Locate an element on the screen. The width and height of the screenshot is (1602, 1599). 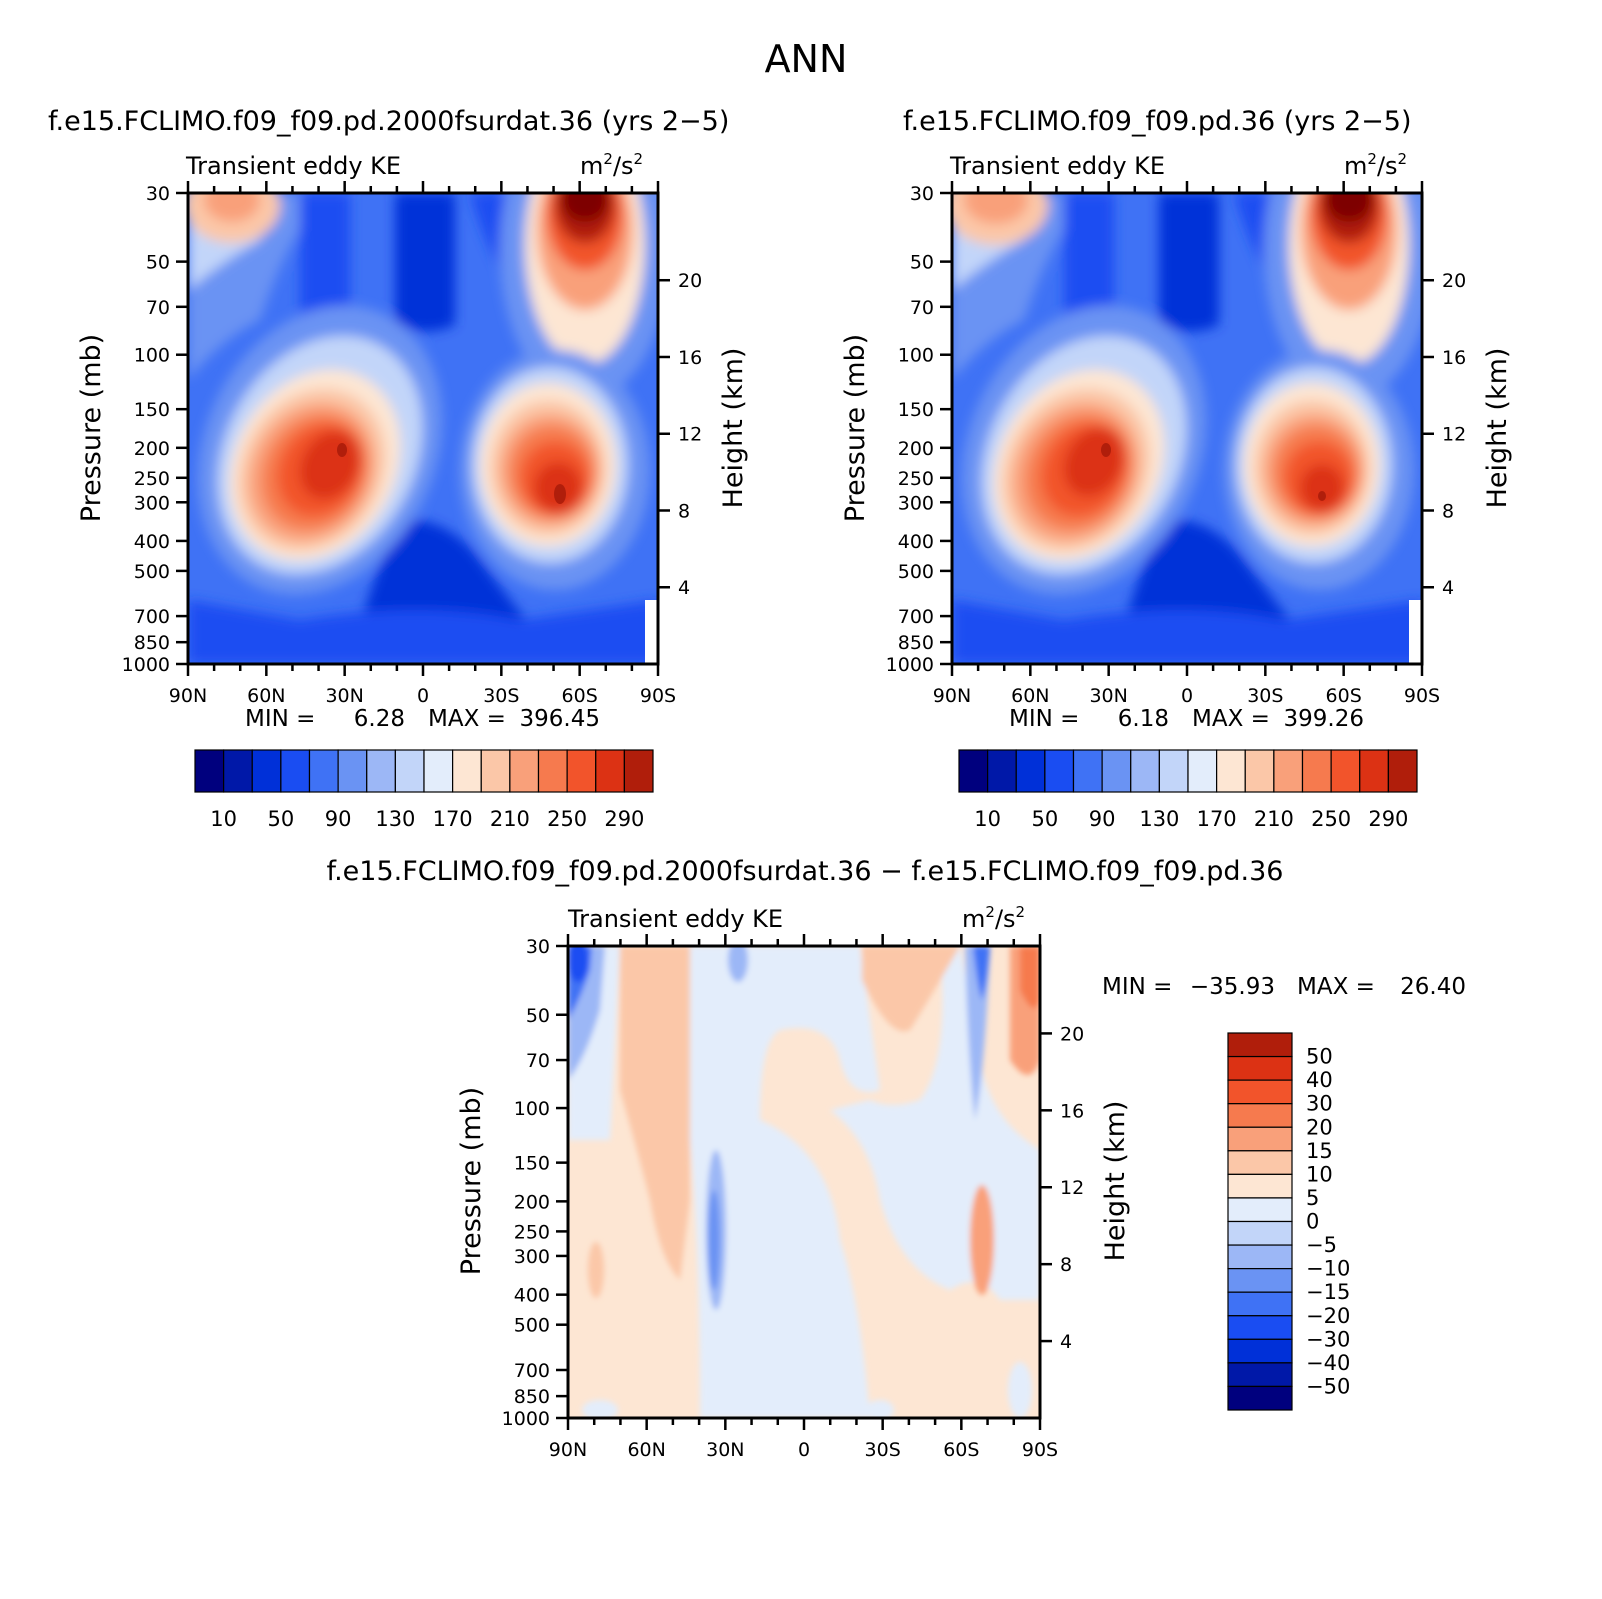
x-tick-label: 30S is located at coordinates (501, 696).